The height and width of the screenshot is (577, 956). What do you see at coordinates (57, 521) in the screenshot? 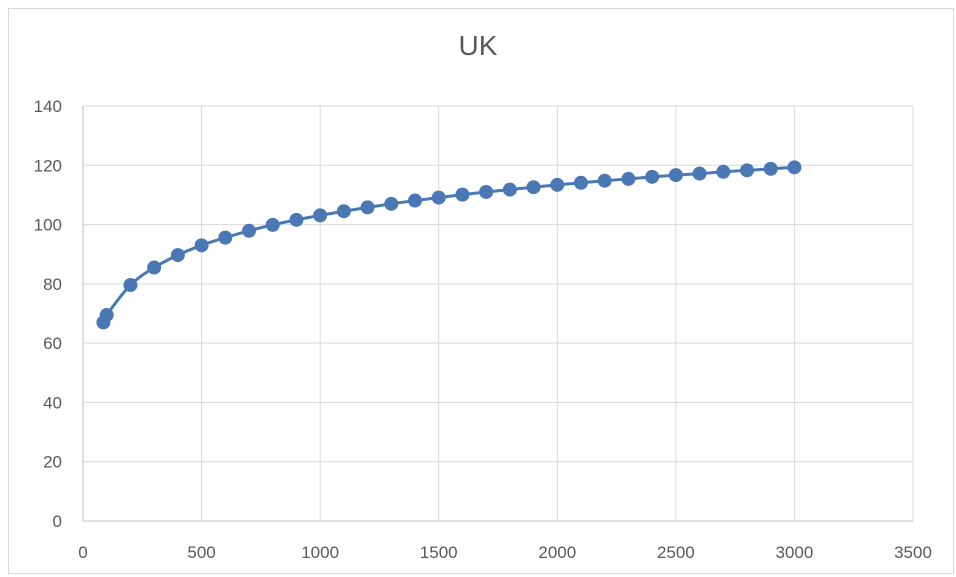
I see `y-tick-label: 0` at bounding box center [57, 521].